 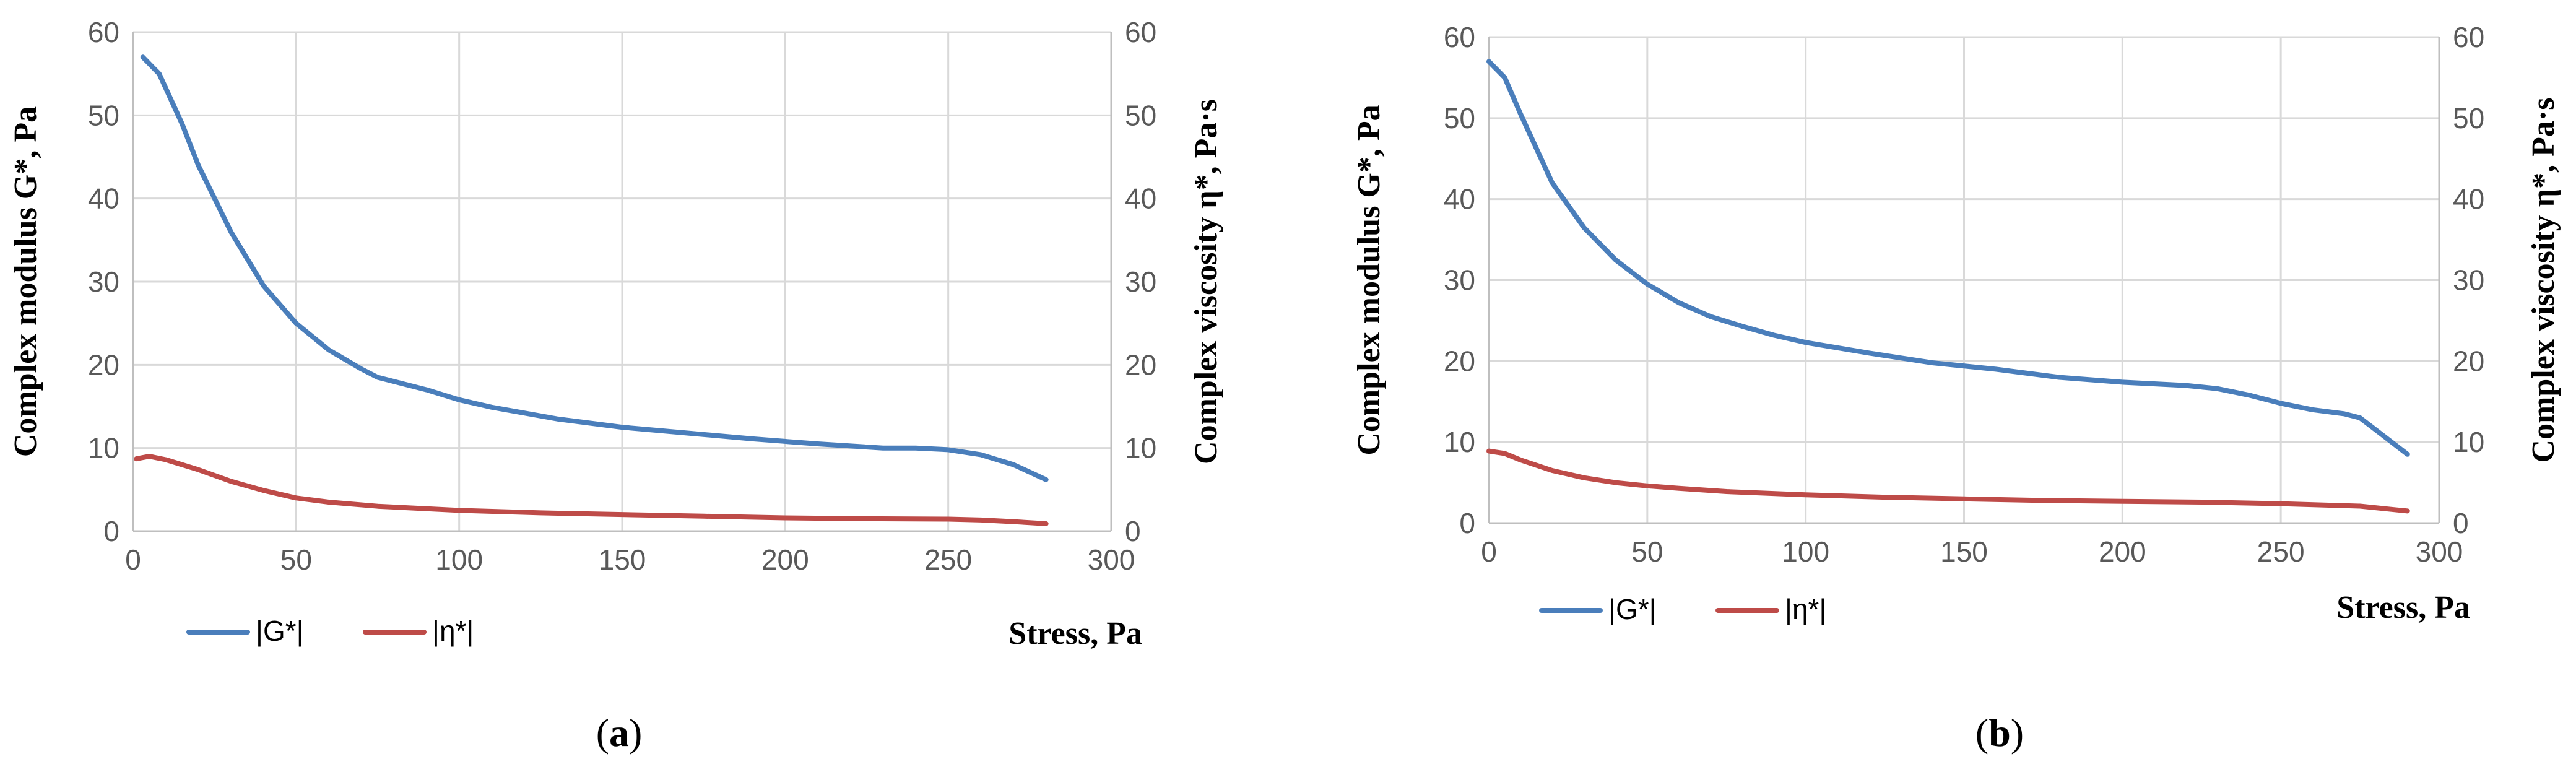 I want to click on panel-caption: (b), so click(x=1999, y=733).